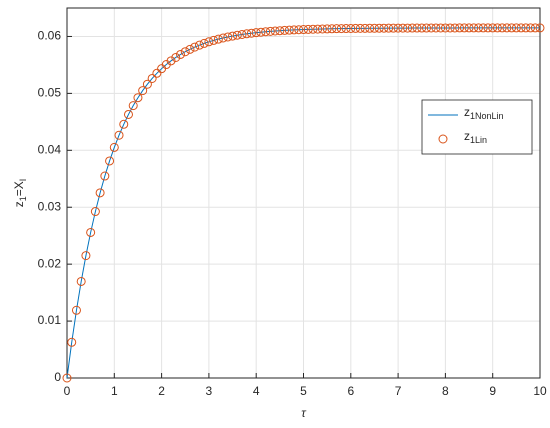 This screenshot has height=428, width=550. I want to click on x-tick-label: 3, so click(209, 391).